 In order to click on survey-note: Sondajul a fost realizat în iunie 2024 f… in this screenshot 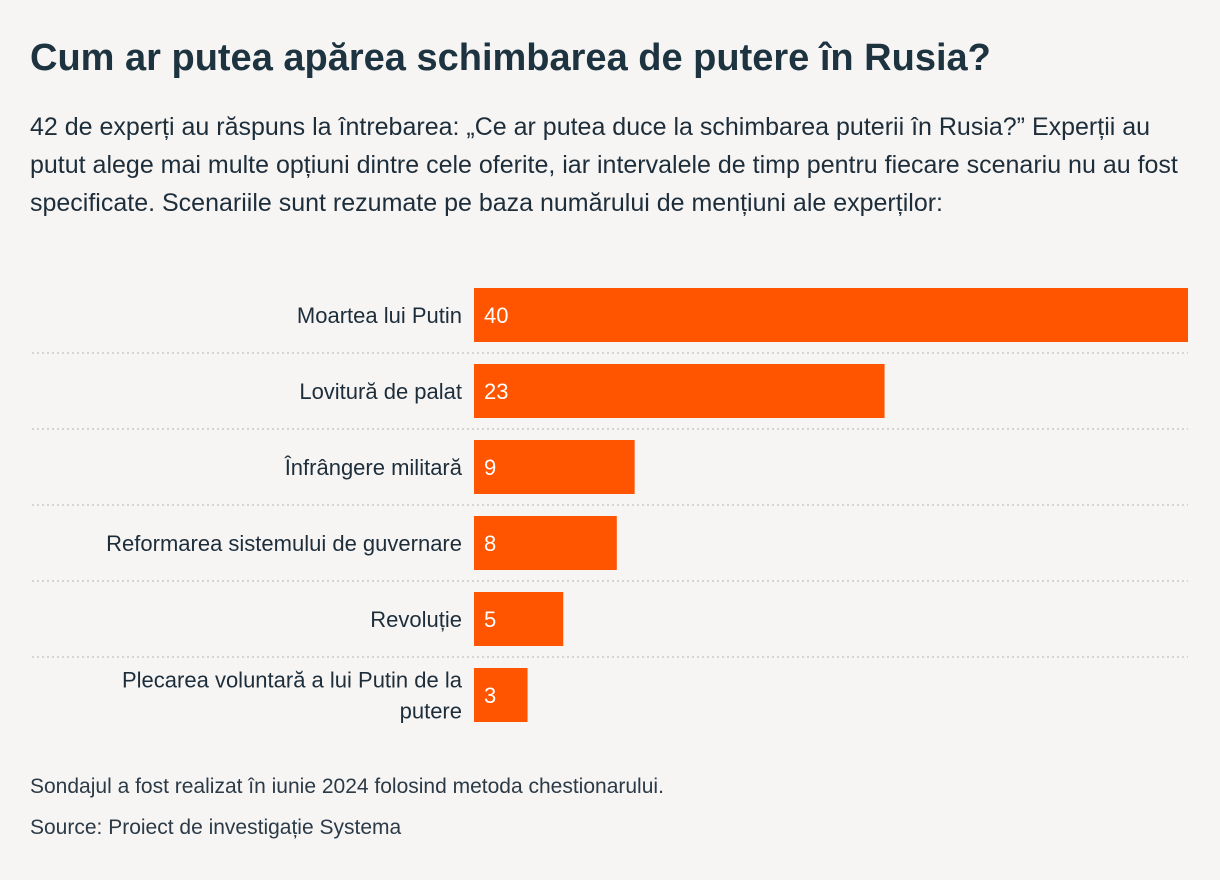, I will do `click(347, 786)`.